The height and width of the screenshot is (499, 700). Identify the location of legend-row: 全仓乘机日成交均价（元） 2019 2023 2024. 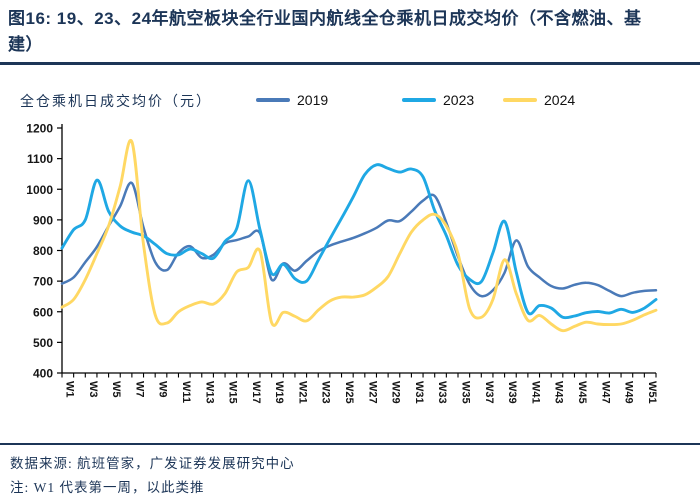
(350, 100).